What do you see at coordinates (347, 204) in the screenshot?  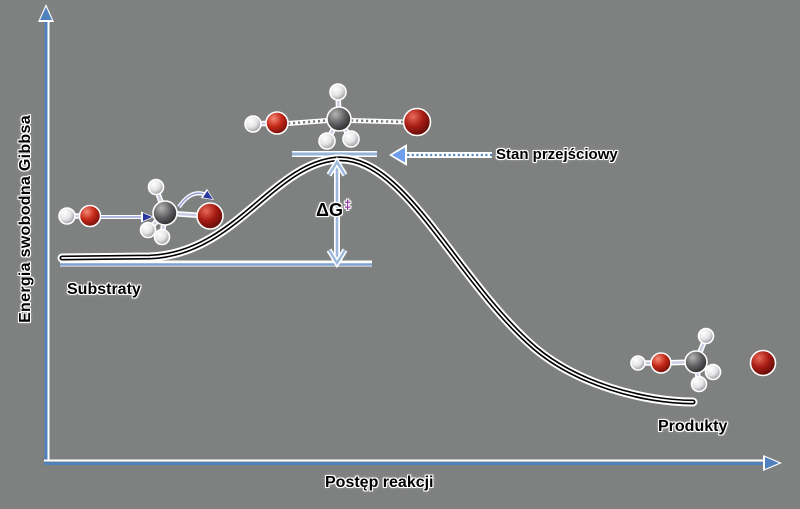 I see `double-dagger-symbol: ‡` at bounding box center [347, 204].